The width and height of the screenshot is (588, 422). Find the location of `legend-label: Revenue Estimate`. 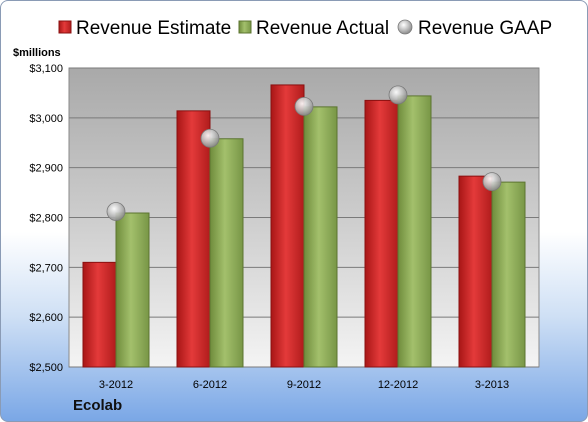

legend-label: Revenue Estimate is located at coordinates (153, 28).